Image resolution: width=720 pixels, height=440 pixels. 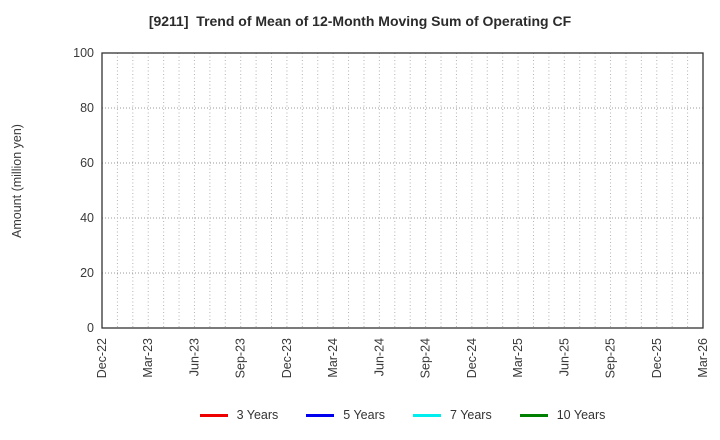 What do you see at coordinates (379, 357) in the screenshot?
I see `x-tick-label: Jun-24` at bounding box center [379, 357].